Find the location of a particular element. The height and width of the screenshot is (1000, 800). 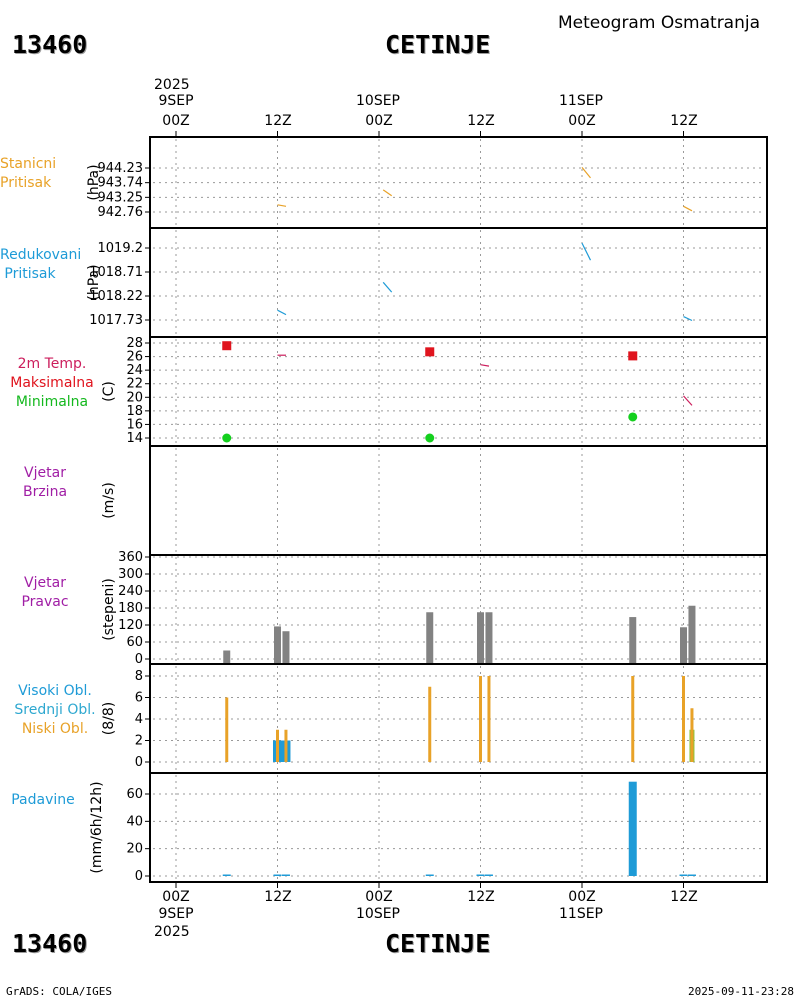

year-label-bottom: 2025 is located at coordinates (172, 932).